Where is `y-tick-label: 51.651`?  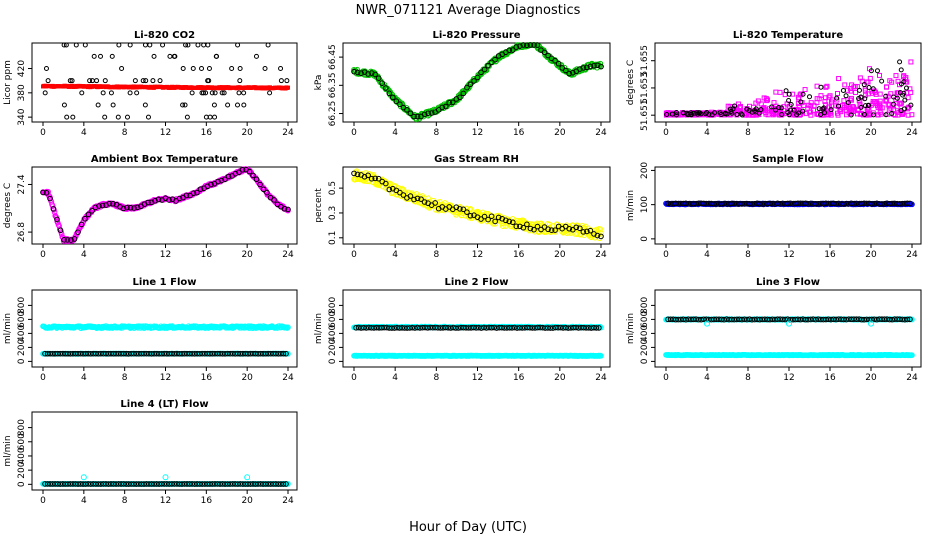
y-tick-label: 51.651 is located at coordinates (645, 115).